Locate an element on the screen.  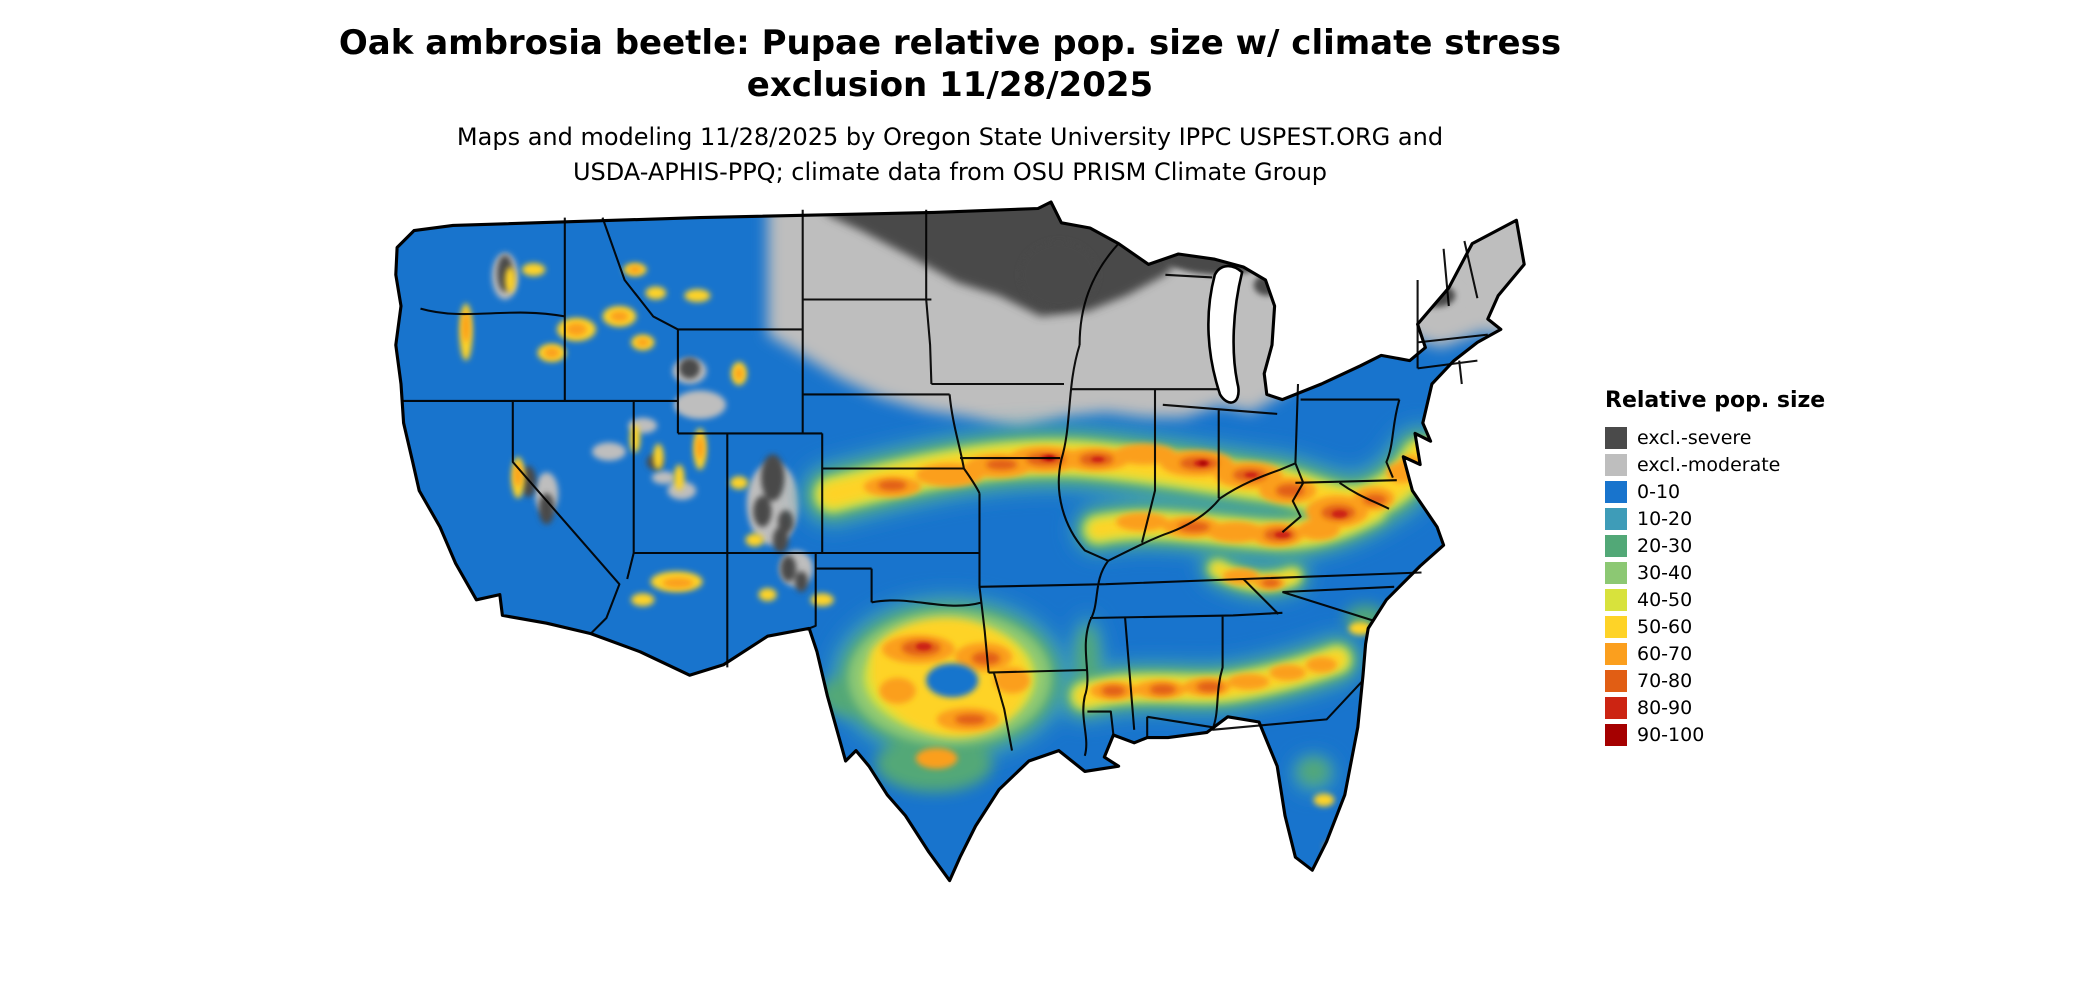
legend-title: Relative pop. size is located at coordinates (1715, 400).